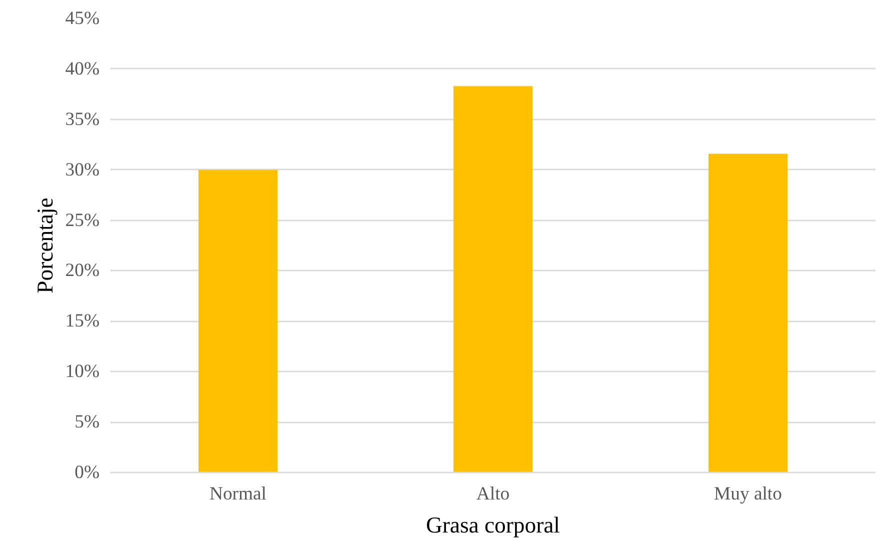 The width and height of the screenshot is (889, 554). I want to click on x-tick-label: Muy alto, so click(748, 494).